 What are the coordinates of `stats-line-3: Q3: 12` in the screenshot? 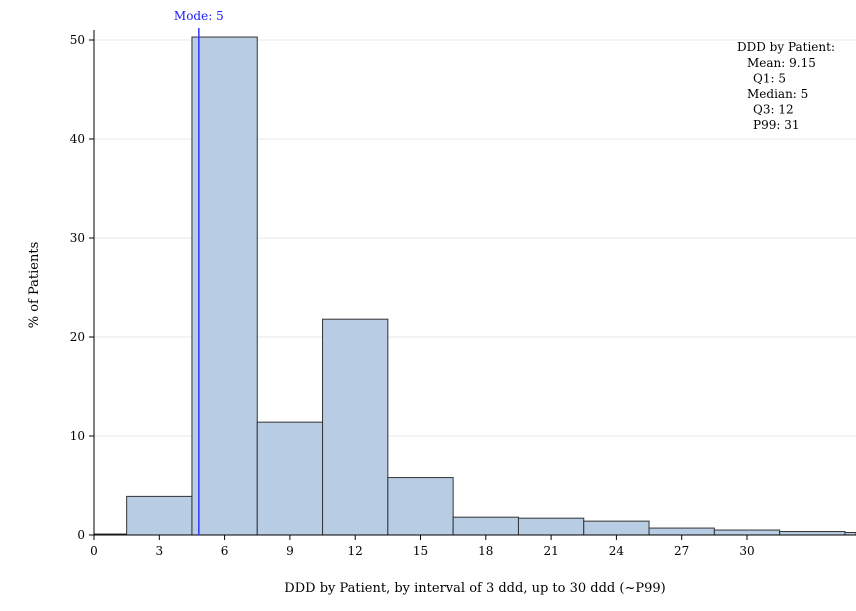 It's located at (773, 110).